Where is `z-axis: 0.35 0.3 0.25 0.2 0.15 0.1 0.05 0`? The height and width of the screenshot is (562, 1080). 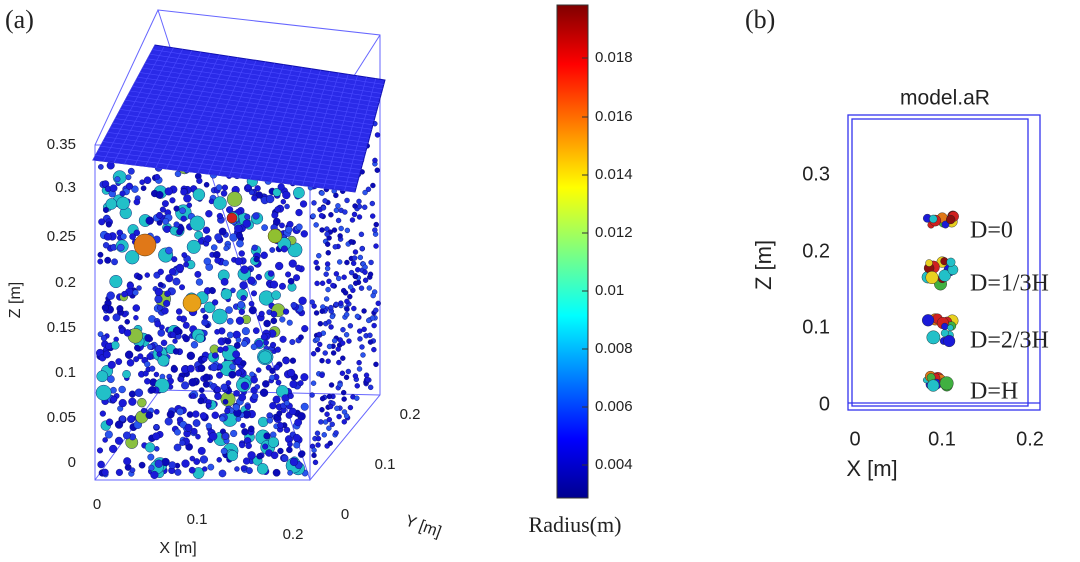 z-axis: 0.35 0.3 0.25 0.2 0.15 0.1 0.05 0 is located at coordinates (61, 303).